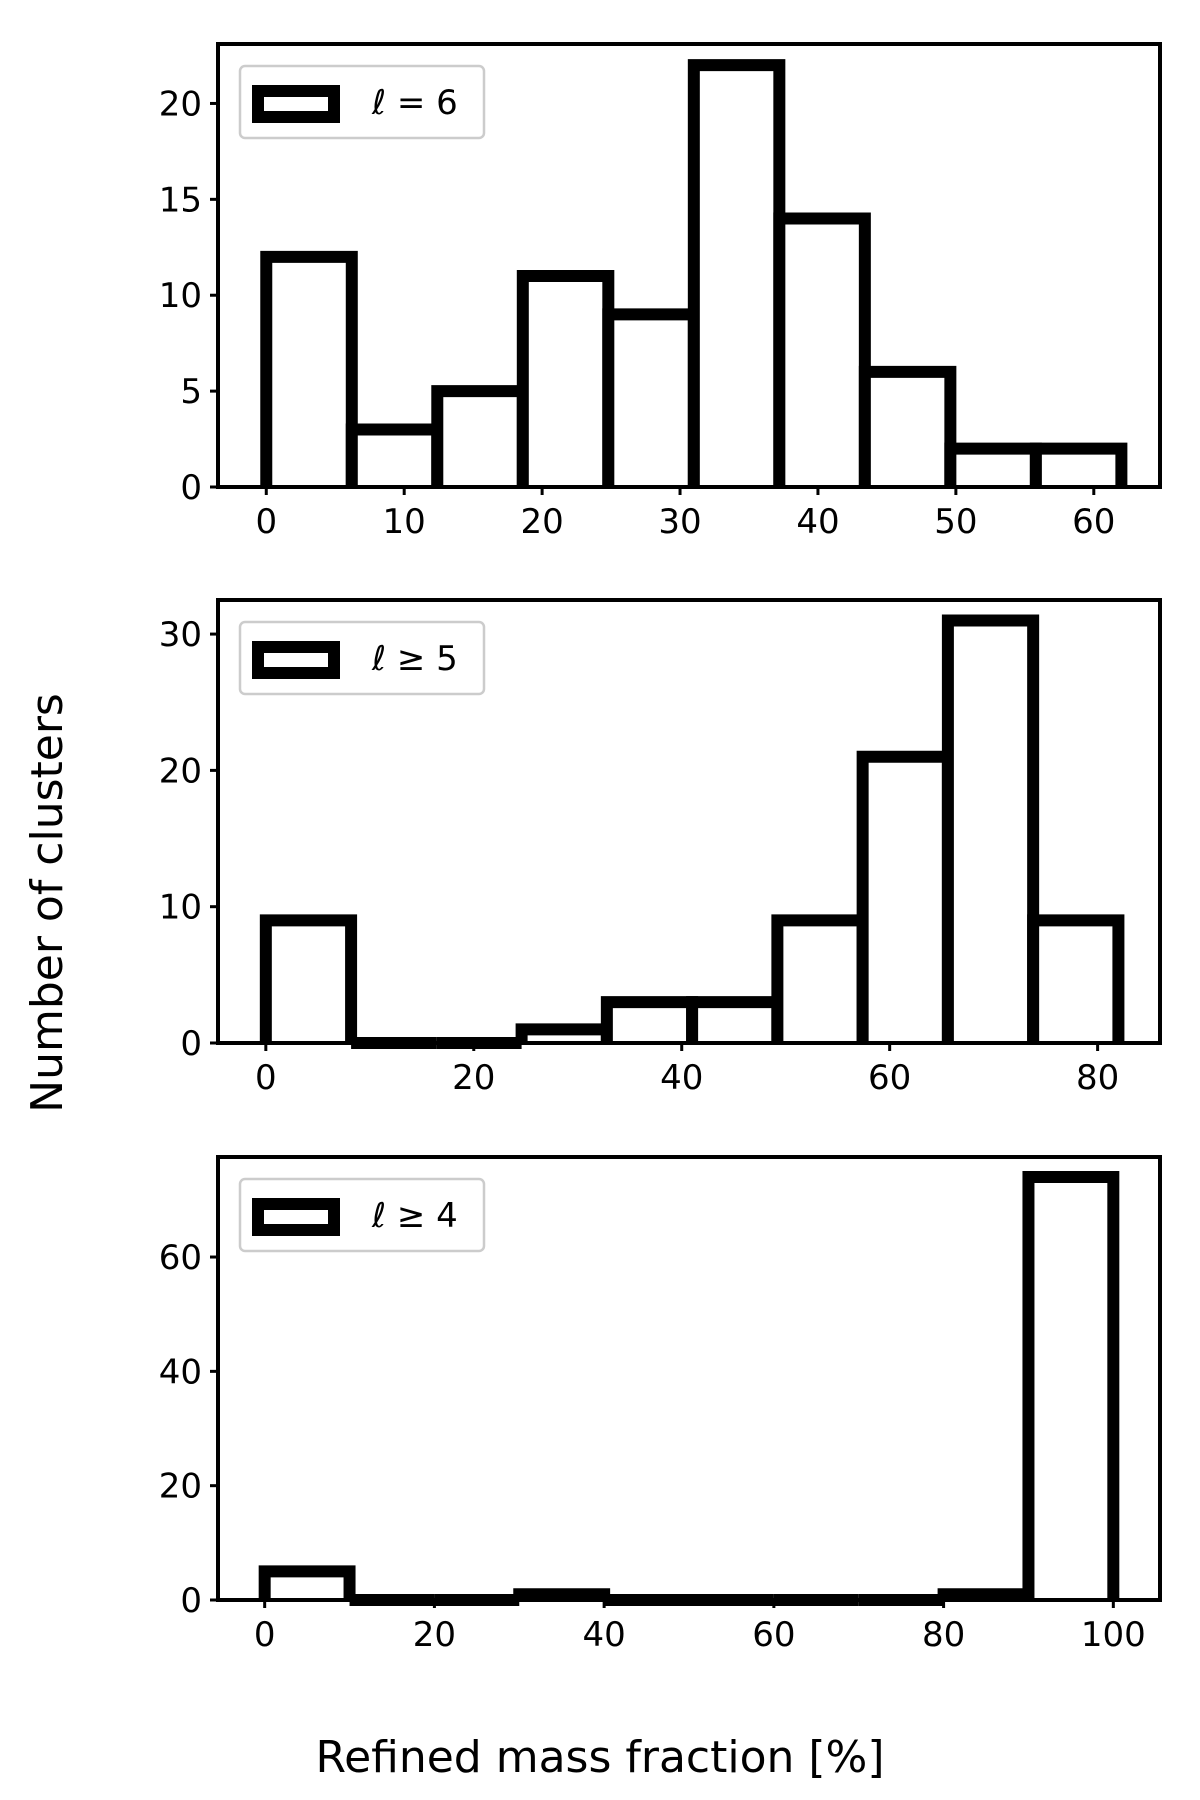 The image size is (1200, 1800). Describe the element at coordinates (404, 522) in the screenshot. I see `x-tick-label: 10` at that location.